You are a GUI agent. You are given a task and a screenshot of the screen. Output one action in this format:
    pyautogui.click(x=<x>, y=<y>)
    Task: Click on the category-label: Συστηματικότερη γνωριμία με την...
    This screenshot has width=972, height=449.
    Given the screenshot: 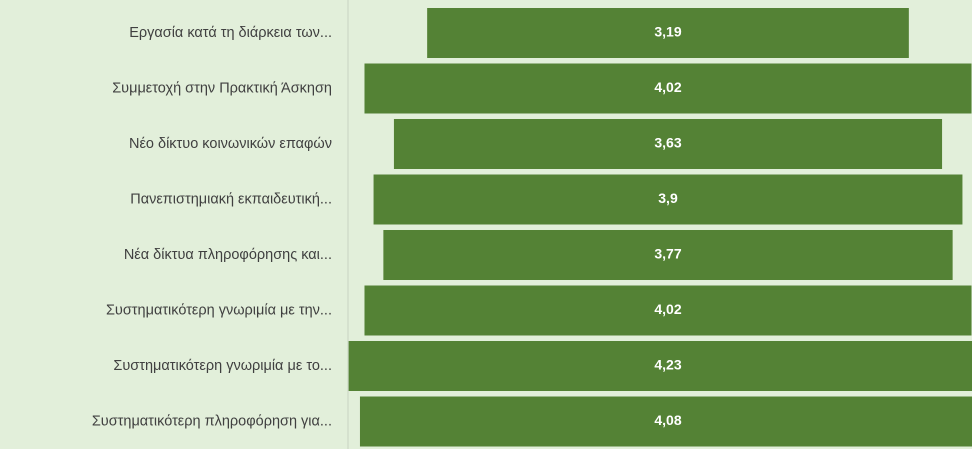 What is the action you would take?
    pyautogui.click(x=219, y=310)
    